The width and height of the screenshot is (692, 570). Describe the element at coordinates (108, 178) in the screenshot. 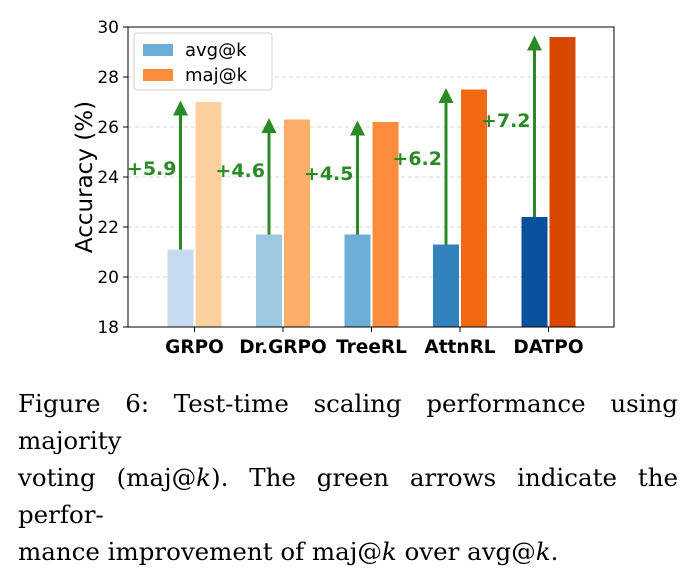

I see `y-tick-label: 24` at that location.